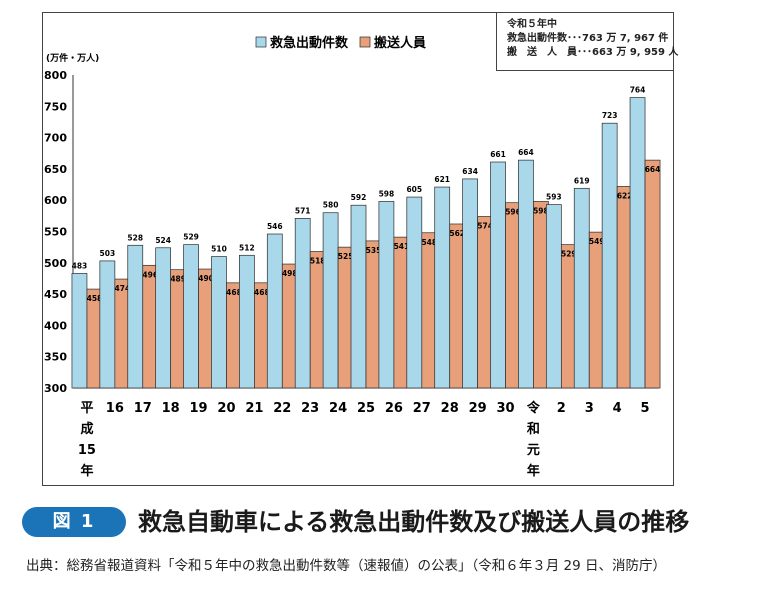 The image size is (768, 591). What do you see at coordinates (589, 408) in the screenshot?
I see `x-tick-label: 3` at bounding box center [589, 408].